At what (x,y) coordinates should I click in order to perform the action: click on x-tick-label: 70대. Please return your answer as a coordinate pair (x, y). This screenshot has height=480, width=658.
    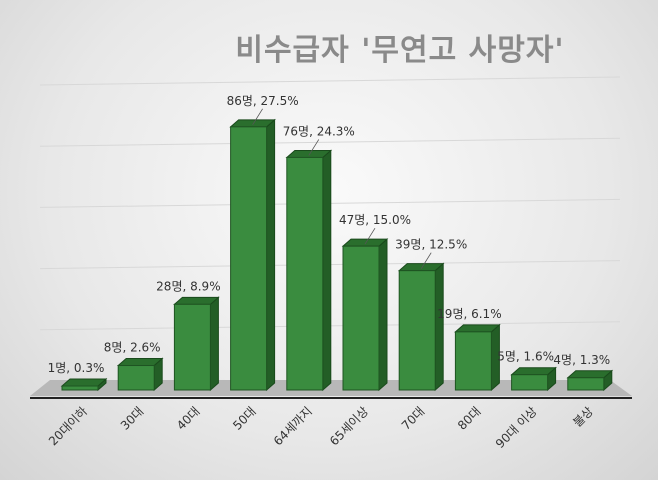
    Looking at the image, I should click on (413, 418).